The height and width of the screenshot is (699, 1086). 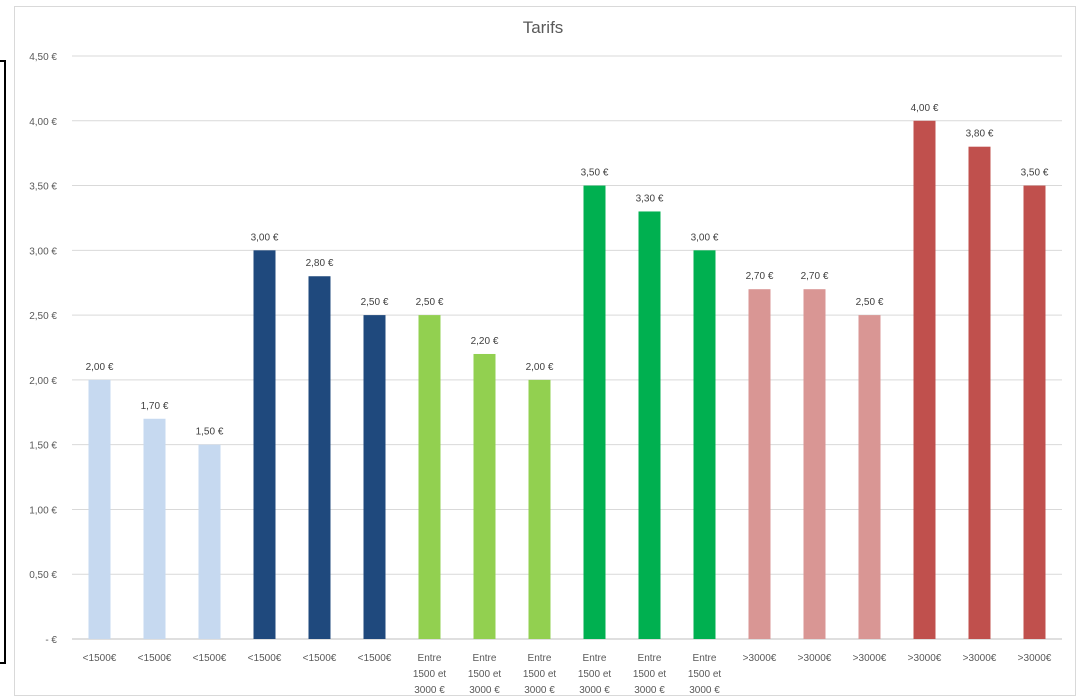 What do you see at coordinates (43, 575) in the screenshot?
I see `y-tick-label: 0,50 €` at bounding box center [43, 575].